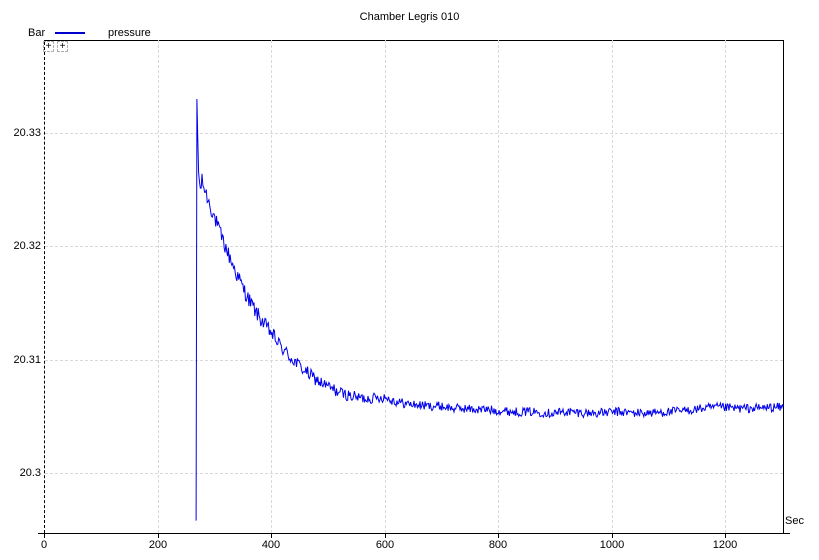 The image size is (819, 560). What do you see at coordinates (70, 33) in the screenshot?
I see `legend-line-swatch` at bounding box center [70, 33].